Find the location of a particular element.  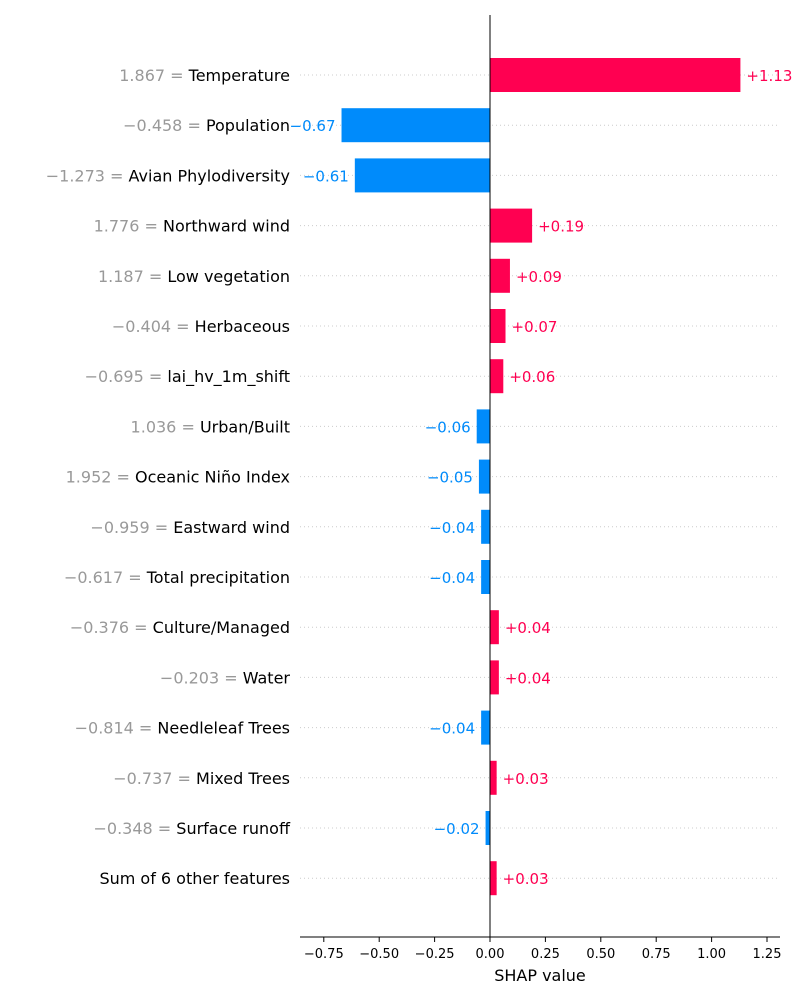

feature-name: Urban/Built is located at coordinates (245, 426).